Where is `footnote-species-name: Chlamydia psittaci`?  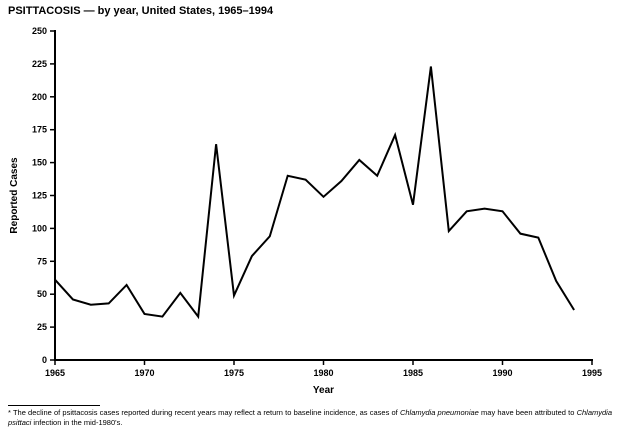 footnote-species-name: Chlamydia psittaci is located at coordinates (310, 417).